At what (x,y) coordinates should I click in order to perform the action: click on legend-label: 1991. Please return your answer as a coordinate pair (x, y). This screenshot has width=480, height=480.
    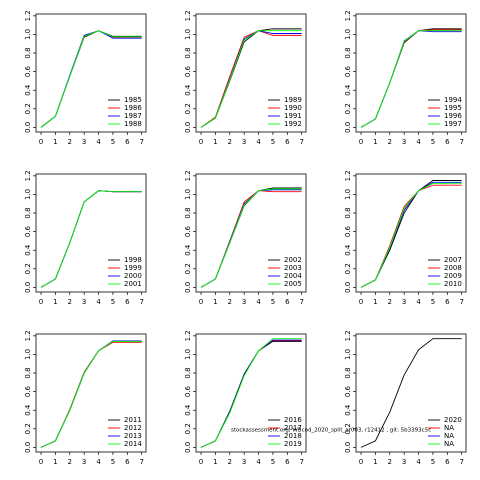
    Looking at the image, I should click on (293, 116).